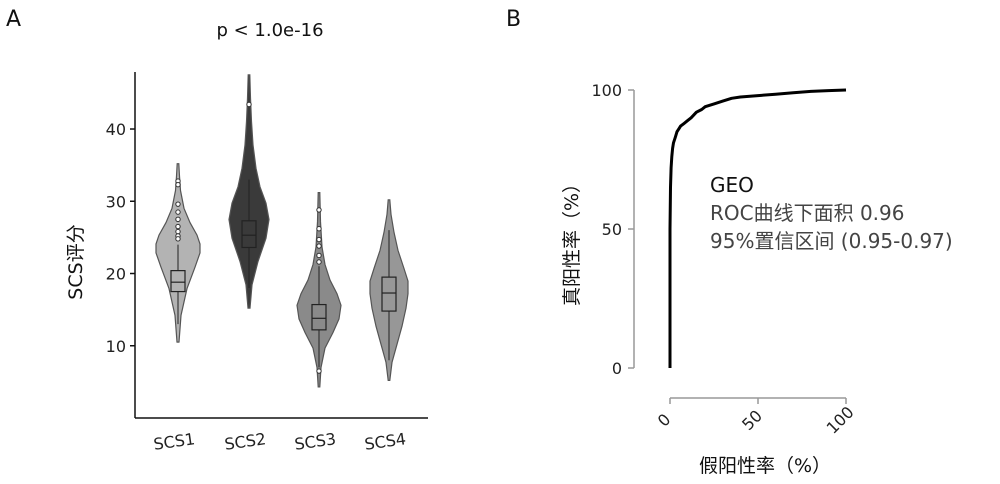  I want to click on roc-ytick-label: 100, so click(606, 90).